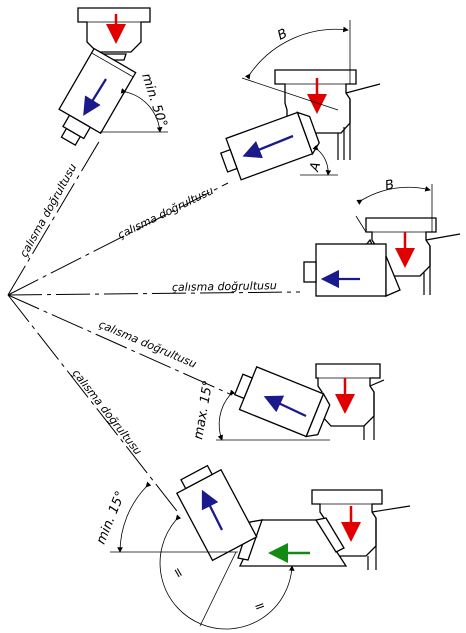 This screenshot has height=633, width=466. Describe the element at coordinates (114, 77) in the screenshot. I see `assembly-1: min. 50°` at that location.